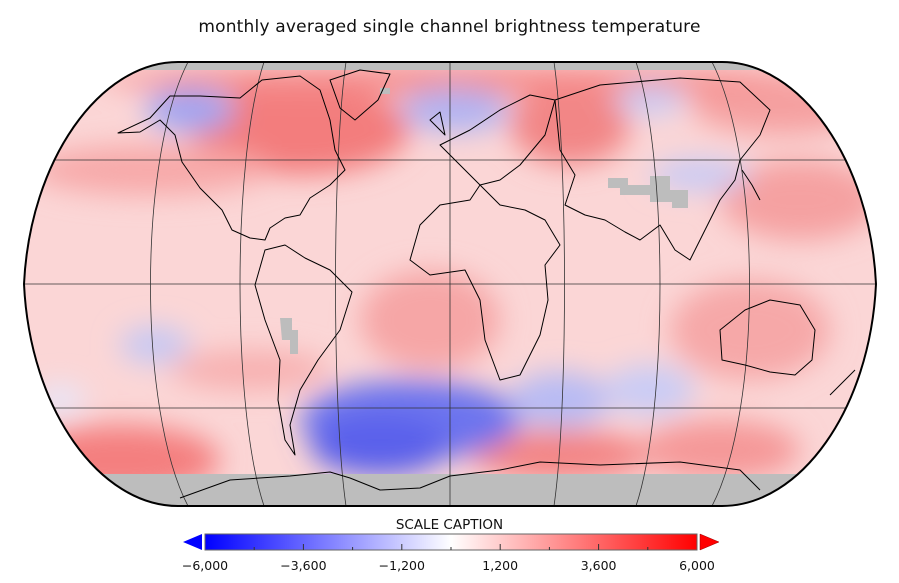  I want to click on colorbar-extend-max, so click(709, 542).